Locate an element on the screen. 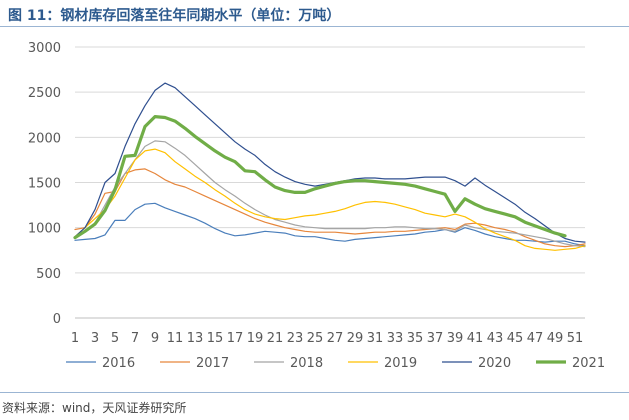 The width and height of the screenshot is (629, 420). x-tick-label: 21 is located at coordinates (275, 338).